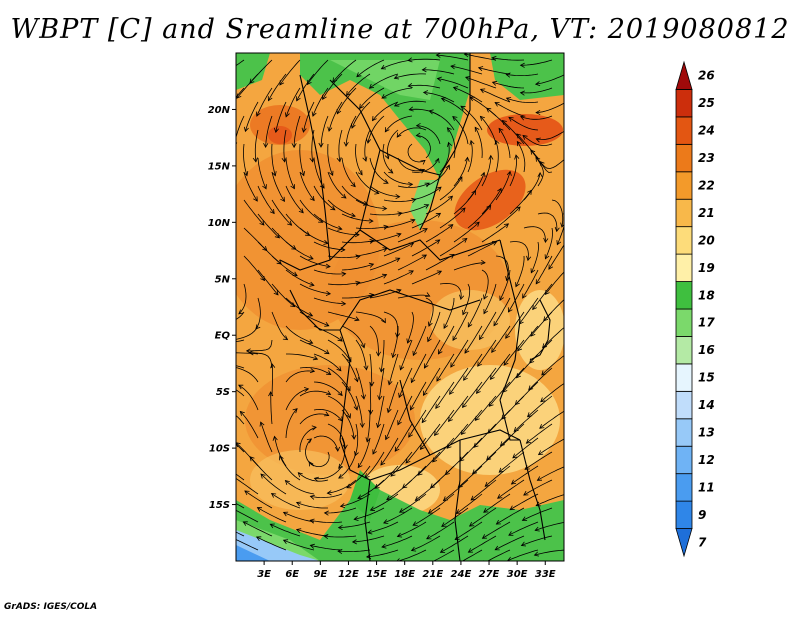 The image size is (800, 618). What do you see at coordinates (219, 223) in the screenshot?
I see `lat-tick-label: 10N` at bounding box center [219, 223].